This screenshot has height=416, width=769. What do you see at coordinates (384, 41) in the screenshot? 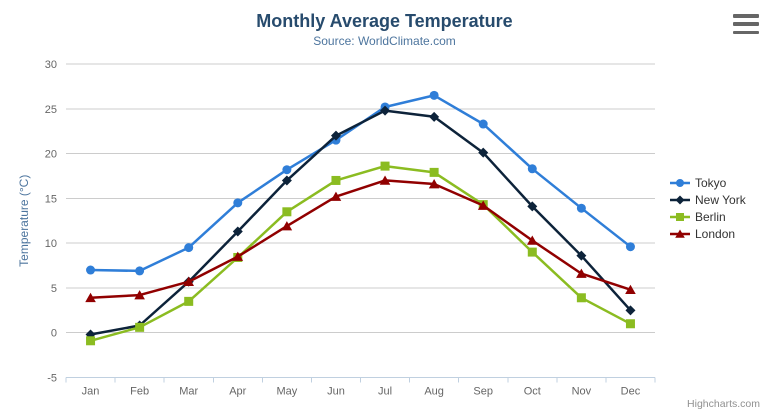
I see `chart-subtitle: Source: WorldClimate.com` at bounding box center [384, 41].